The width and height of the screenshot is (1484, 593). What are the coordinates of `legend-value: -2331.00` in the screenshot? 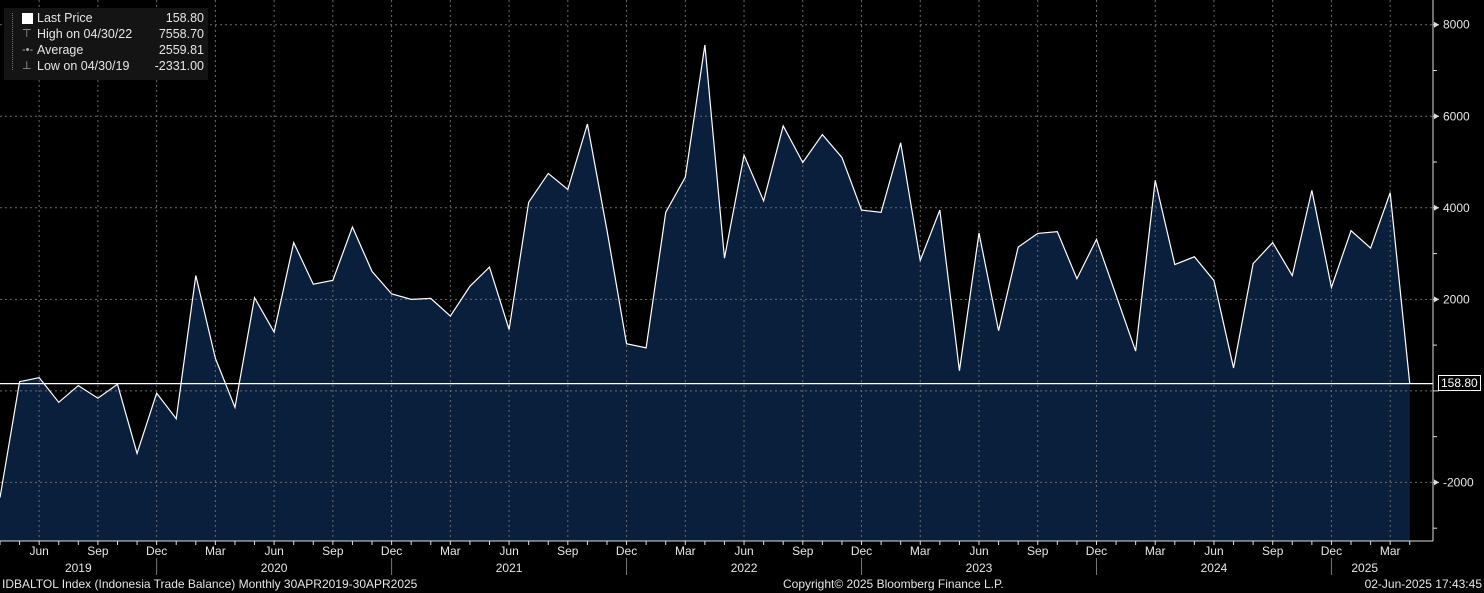 It's located at (179, 66).